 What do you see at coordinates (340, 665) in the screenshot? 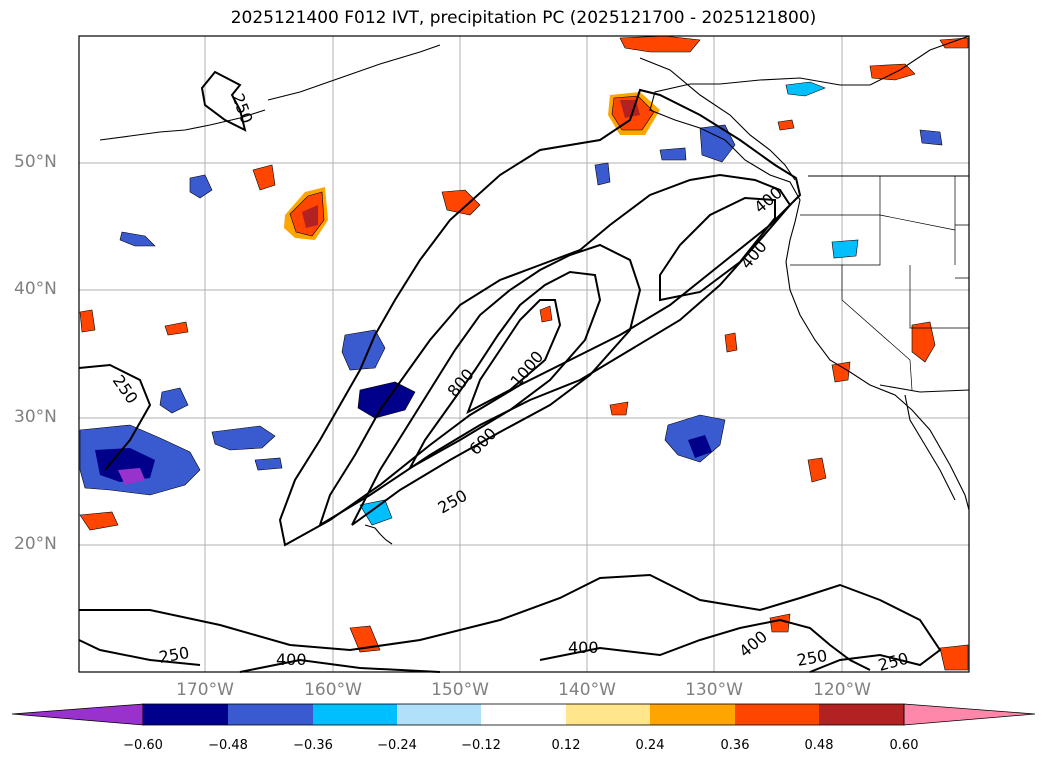
I see `ivt-contour-400-south` at bounding box center [340, 665].